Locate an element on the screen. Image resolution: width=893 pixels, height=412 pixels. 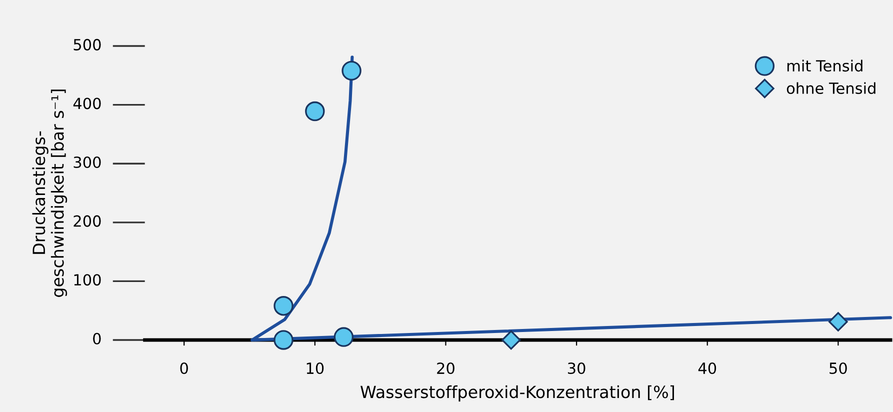
x-tick-label: 30 is located at coordinates (577, 368).